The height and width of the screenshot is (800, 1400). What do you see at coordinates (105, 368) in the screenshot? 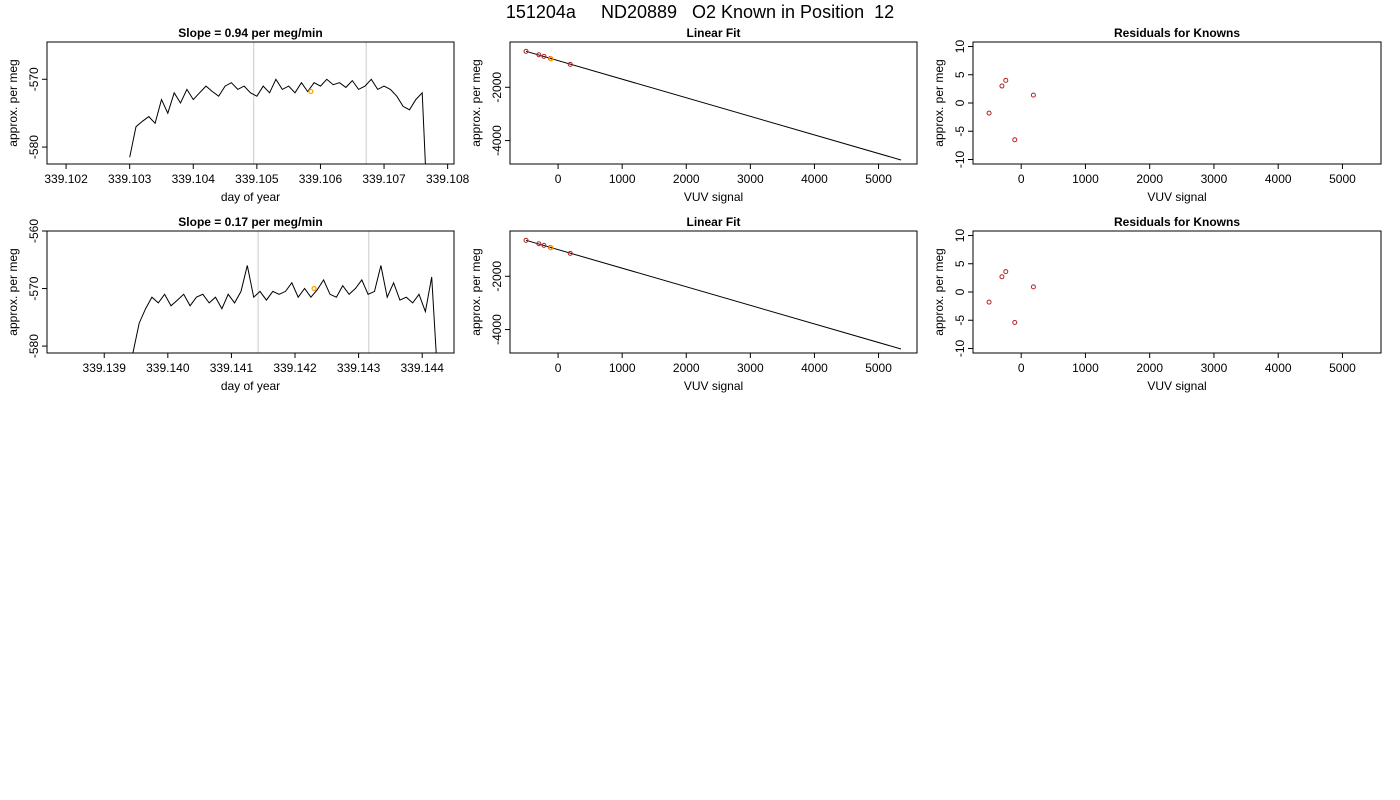
I see `x-tick-label: 339.139` at bounding box center [105, 368].